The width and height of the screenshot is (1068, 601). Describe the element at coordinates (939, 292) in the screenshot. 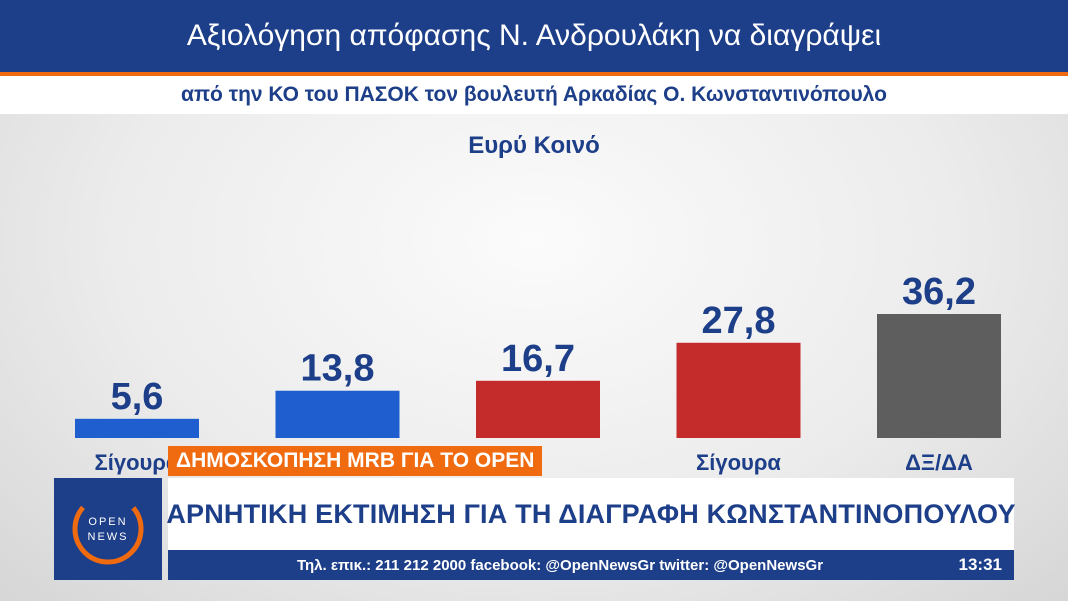

I see `data-label-5: 36,2` at that location.